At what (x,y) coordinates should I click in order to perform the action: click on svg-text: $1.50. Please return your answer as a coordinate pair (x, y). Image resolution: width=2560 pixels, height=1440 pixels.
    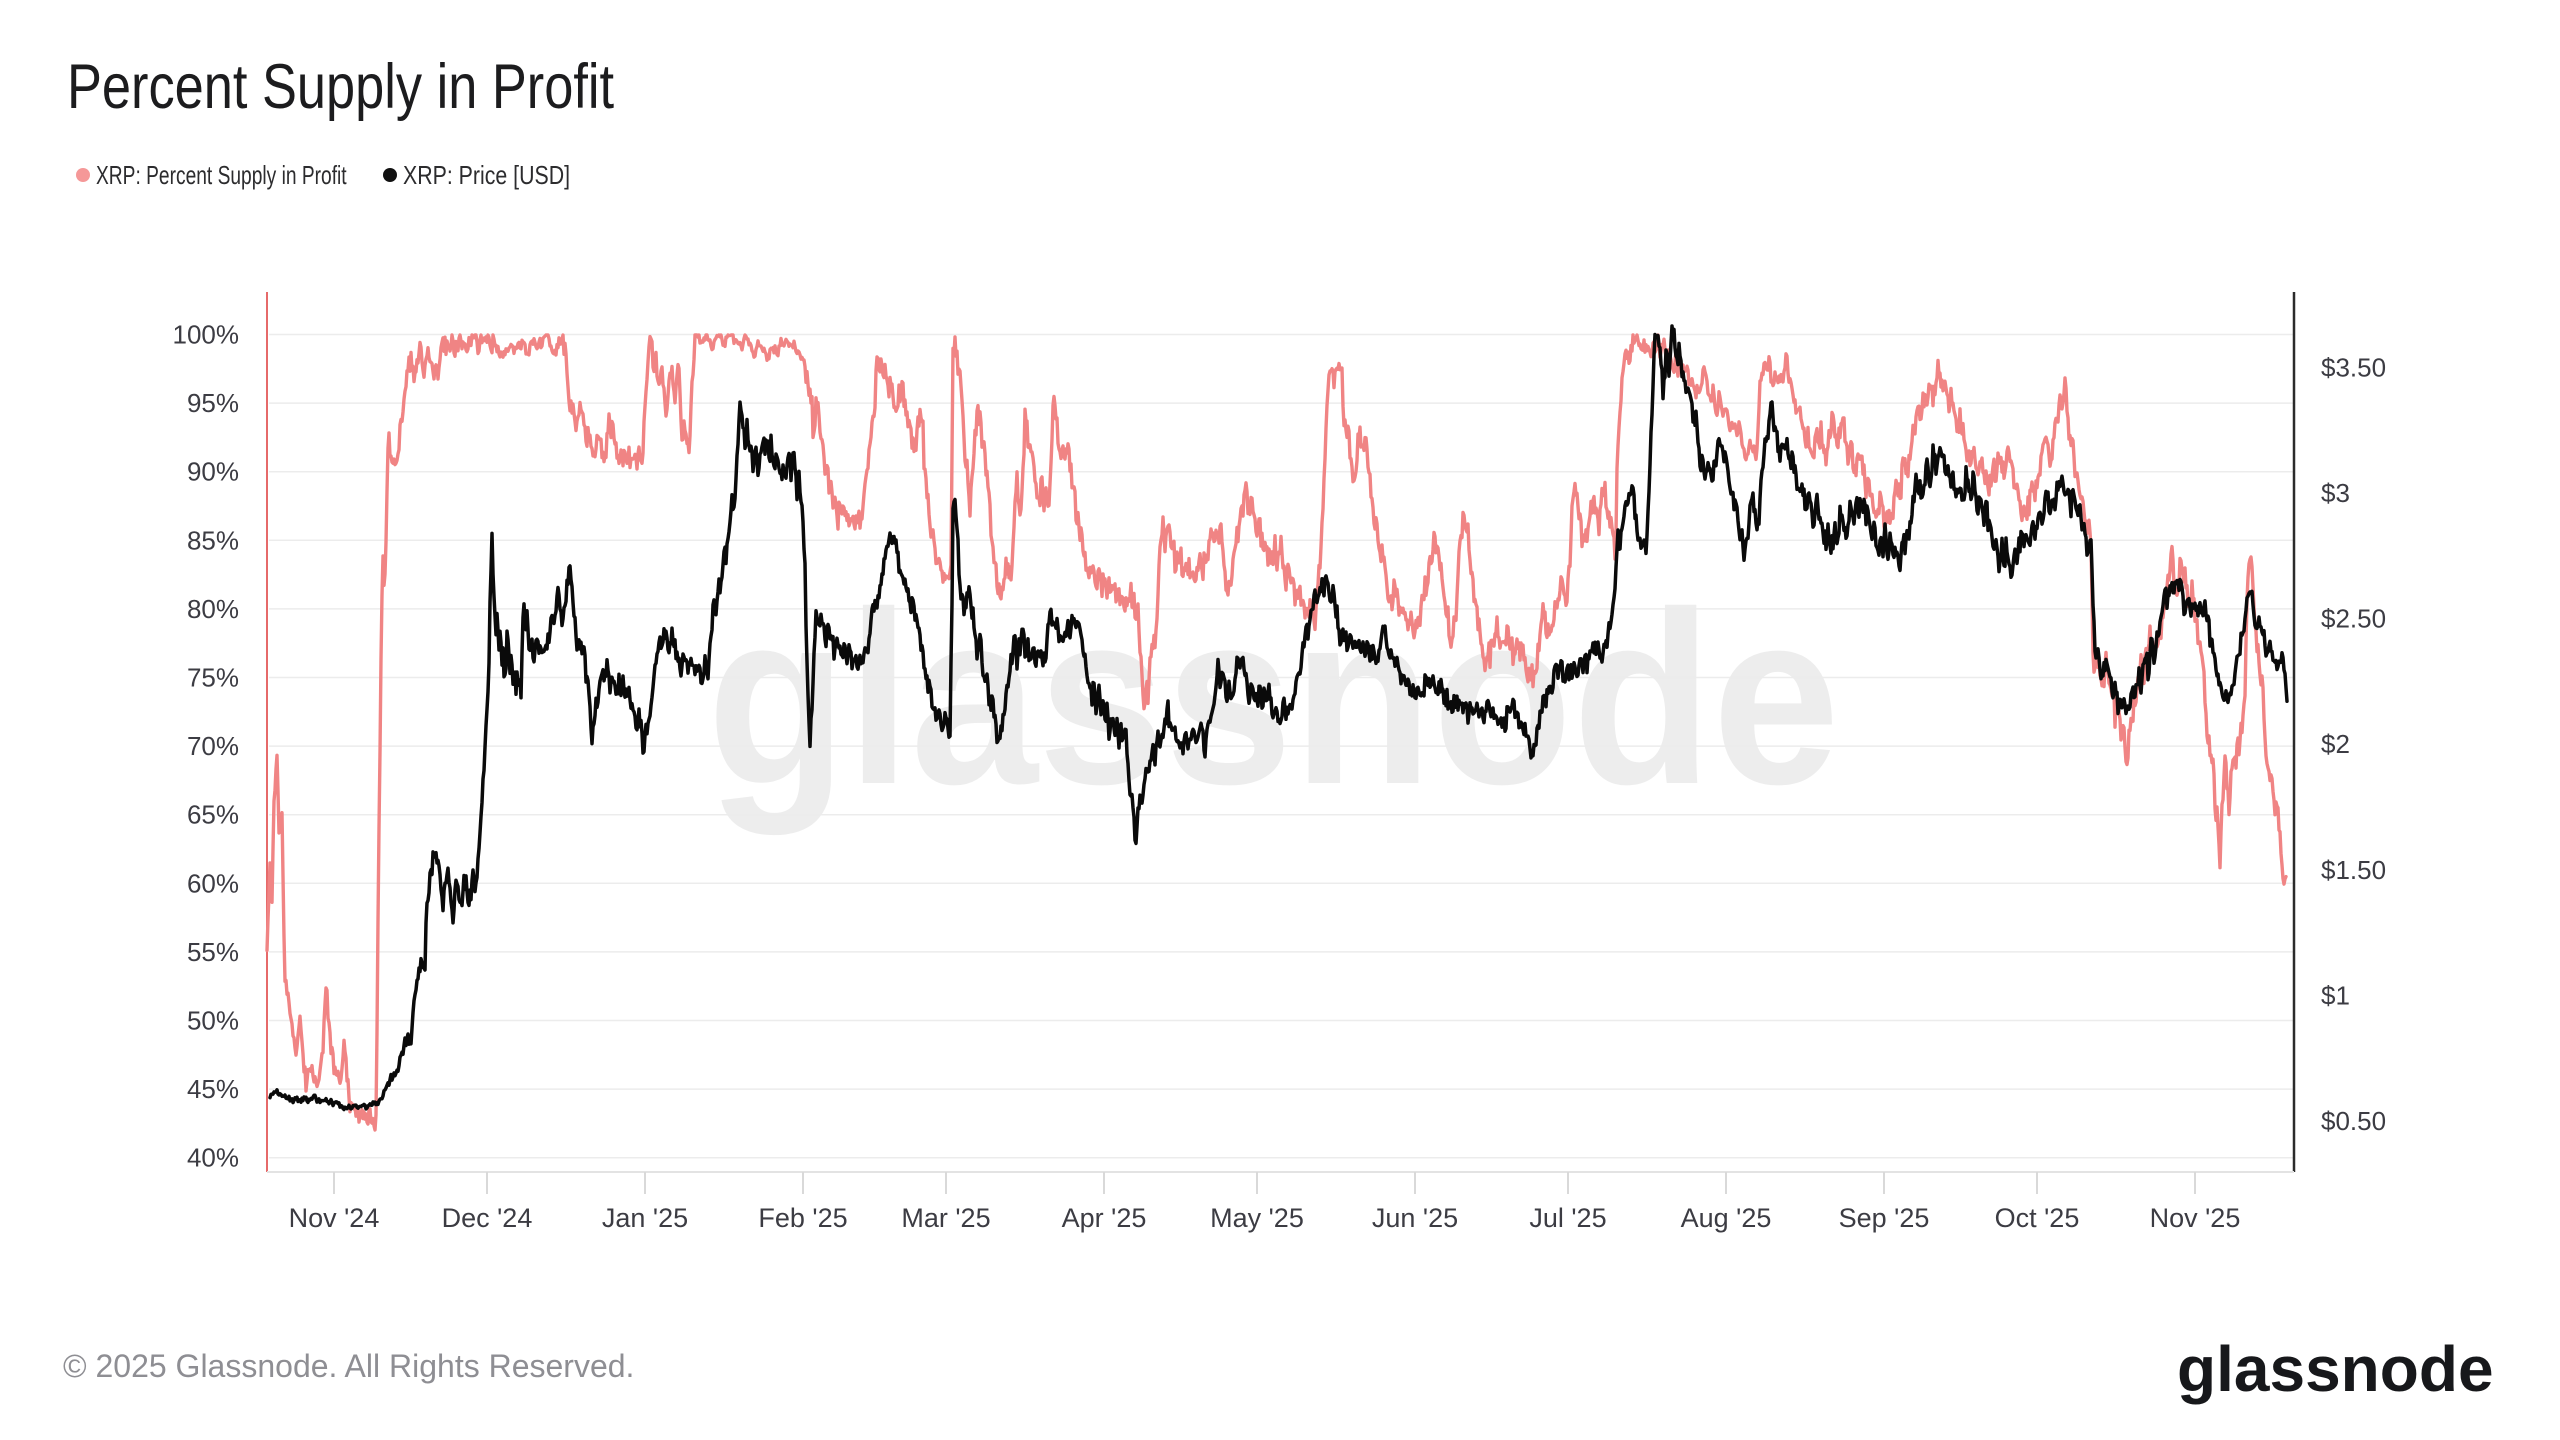
    Looking at the image, I should click on (2353, 870).